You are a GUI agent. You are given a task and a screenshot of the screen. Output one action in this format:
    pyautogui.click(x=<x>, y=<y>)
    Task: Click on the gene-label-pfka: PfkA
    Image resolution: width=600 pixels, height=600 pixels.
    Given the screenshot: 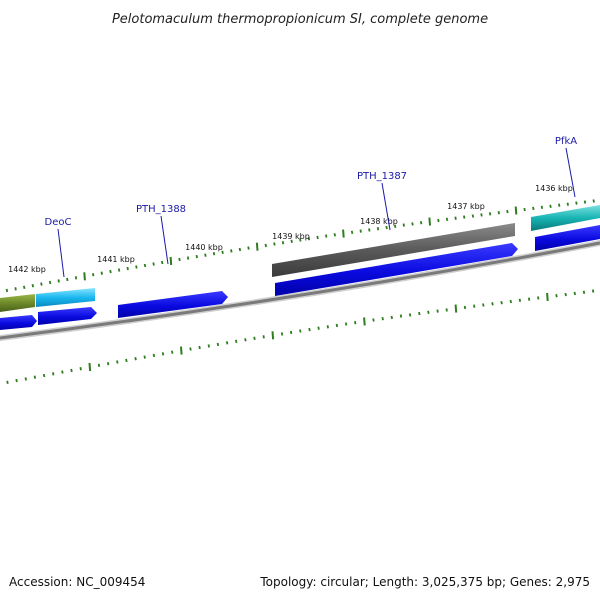 What is the action you would take?
    pyautogui.click(x=566, y=141)
    